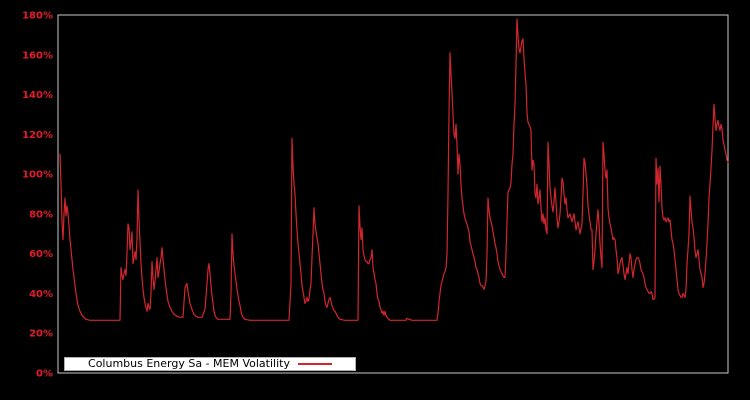  Describe the element at coordinates (37, 135) in the screenshot. I see `y-axis-tick-label: 120%` at that location.